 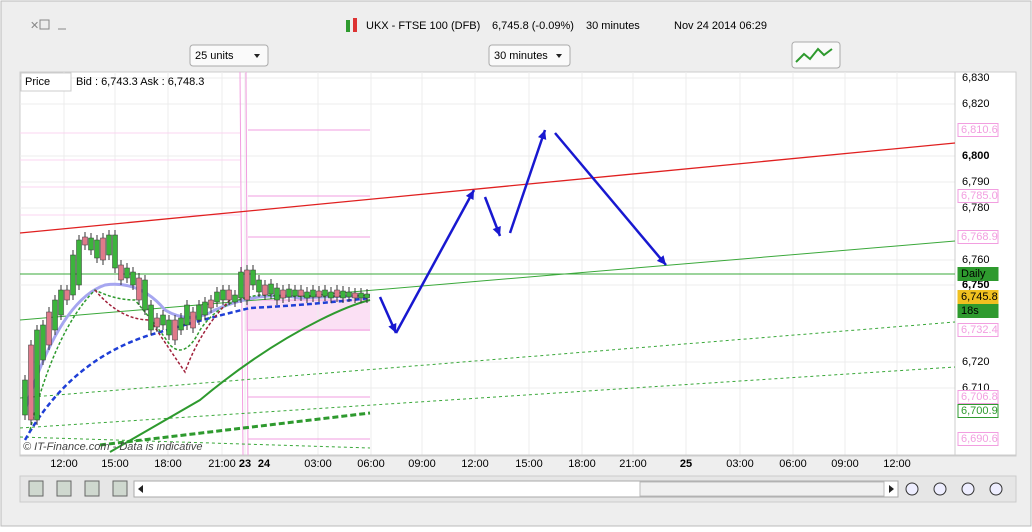 I want to click on units-dropdown: 25 units, so click(x=229, y=55).